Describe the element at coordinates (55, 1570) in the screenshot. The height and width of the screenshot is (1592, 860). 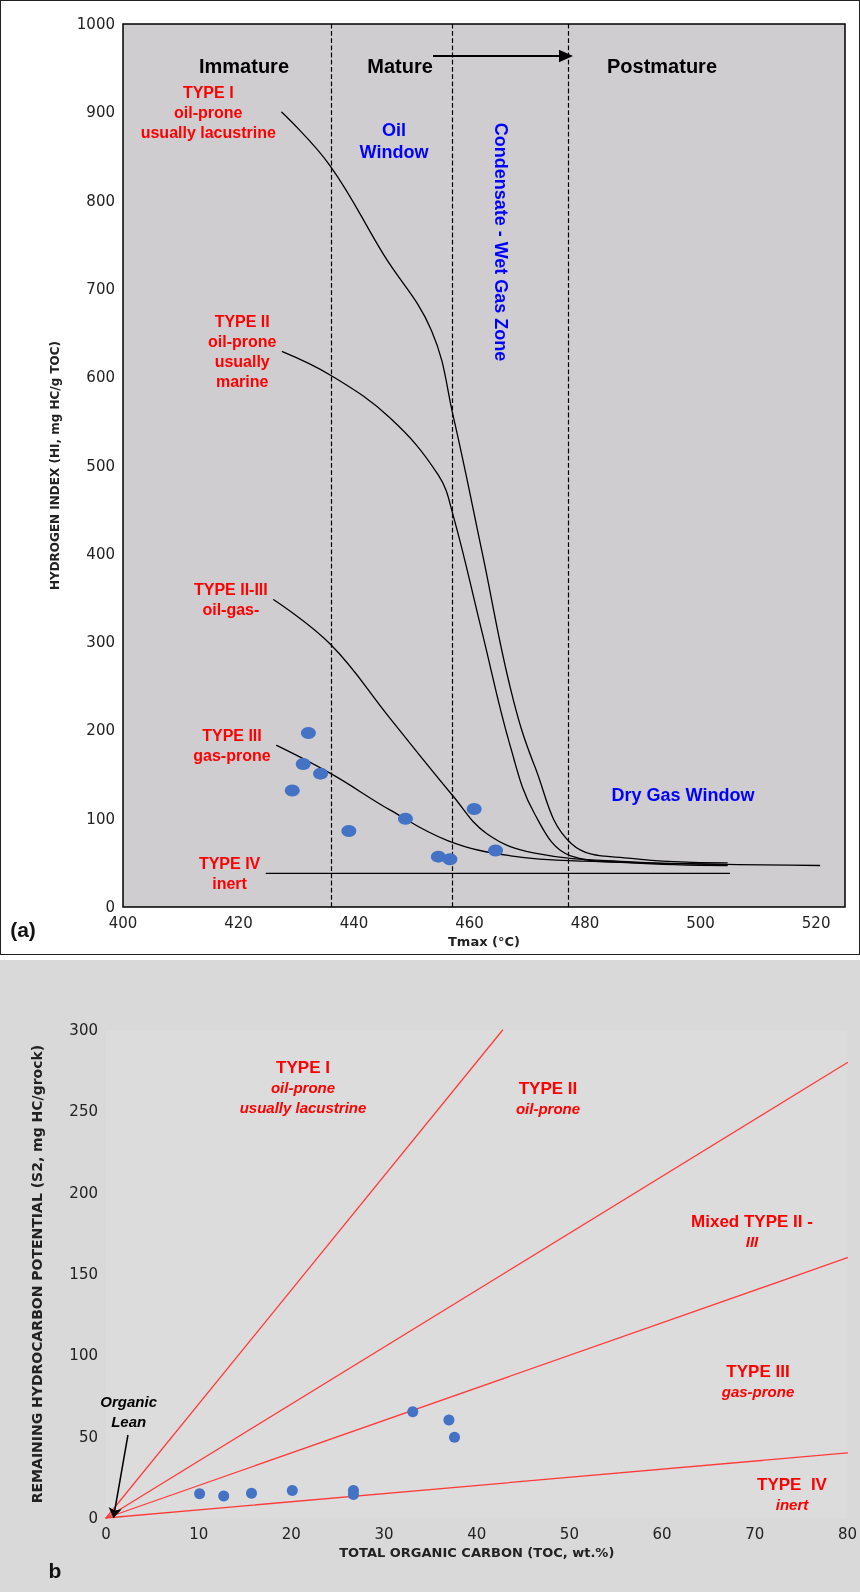
I see `text: b` at that location.